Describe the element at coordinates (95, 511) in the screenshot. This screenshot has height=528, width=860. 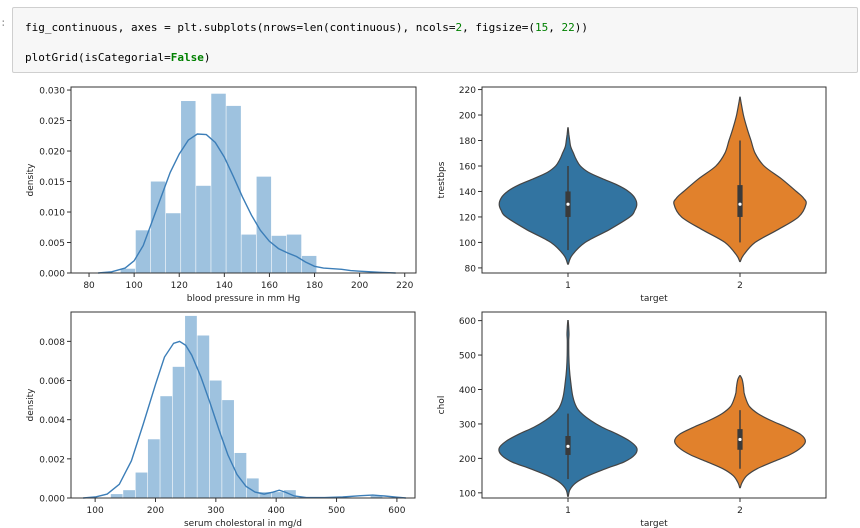
I see `chol-hist-xtick-label: 100` at that location.